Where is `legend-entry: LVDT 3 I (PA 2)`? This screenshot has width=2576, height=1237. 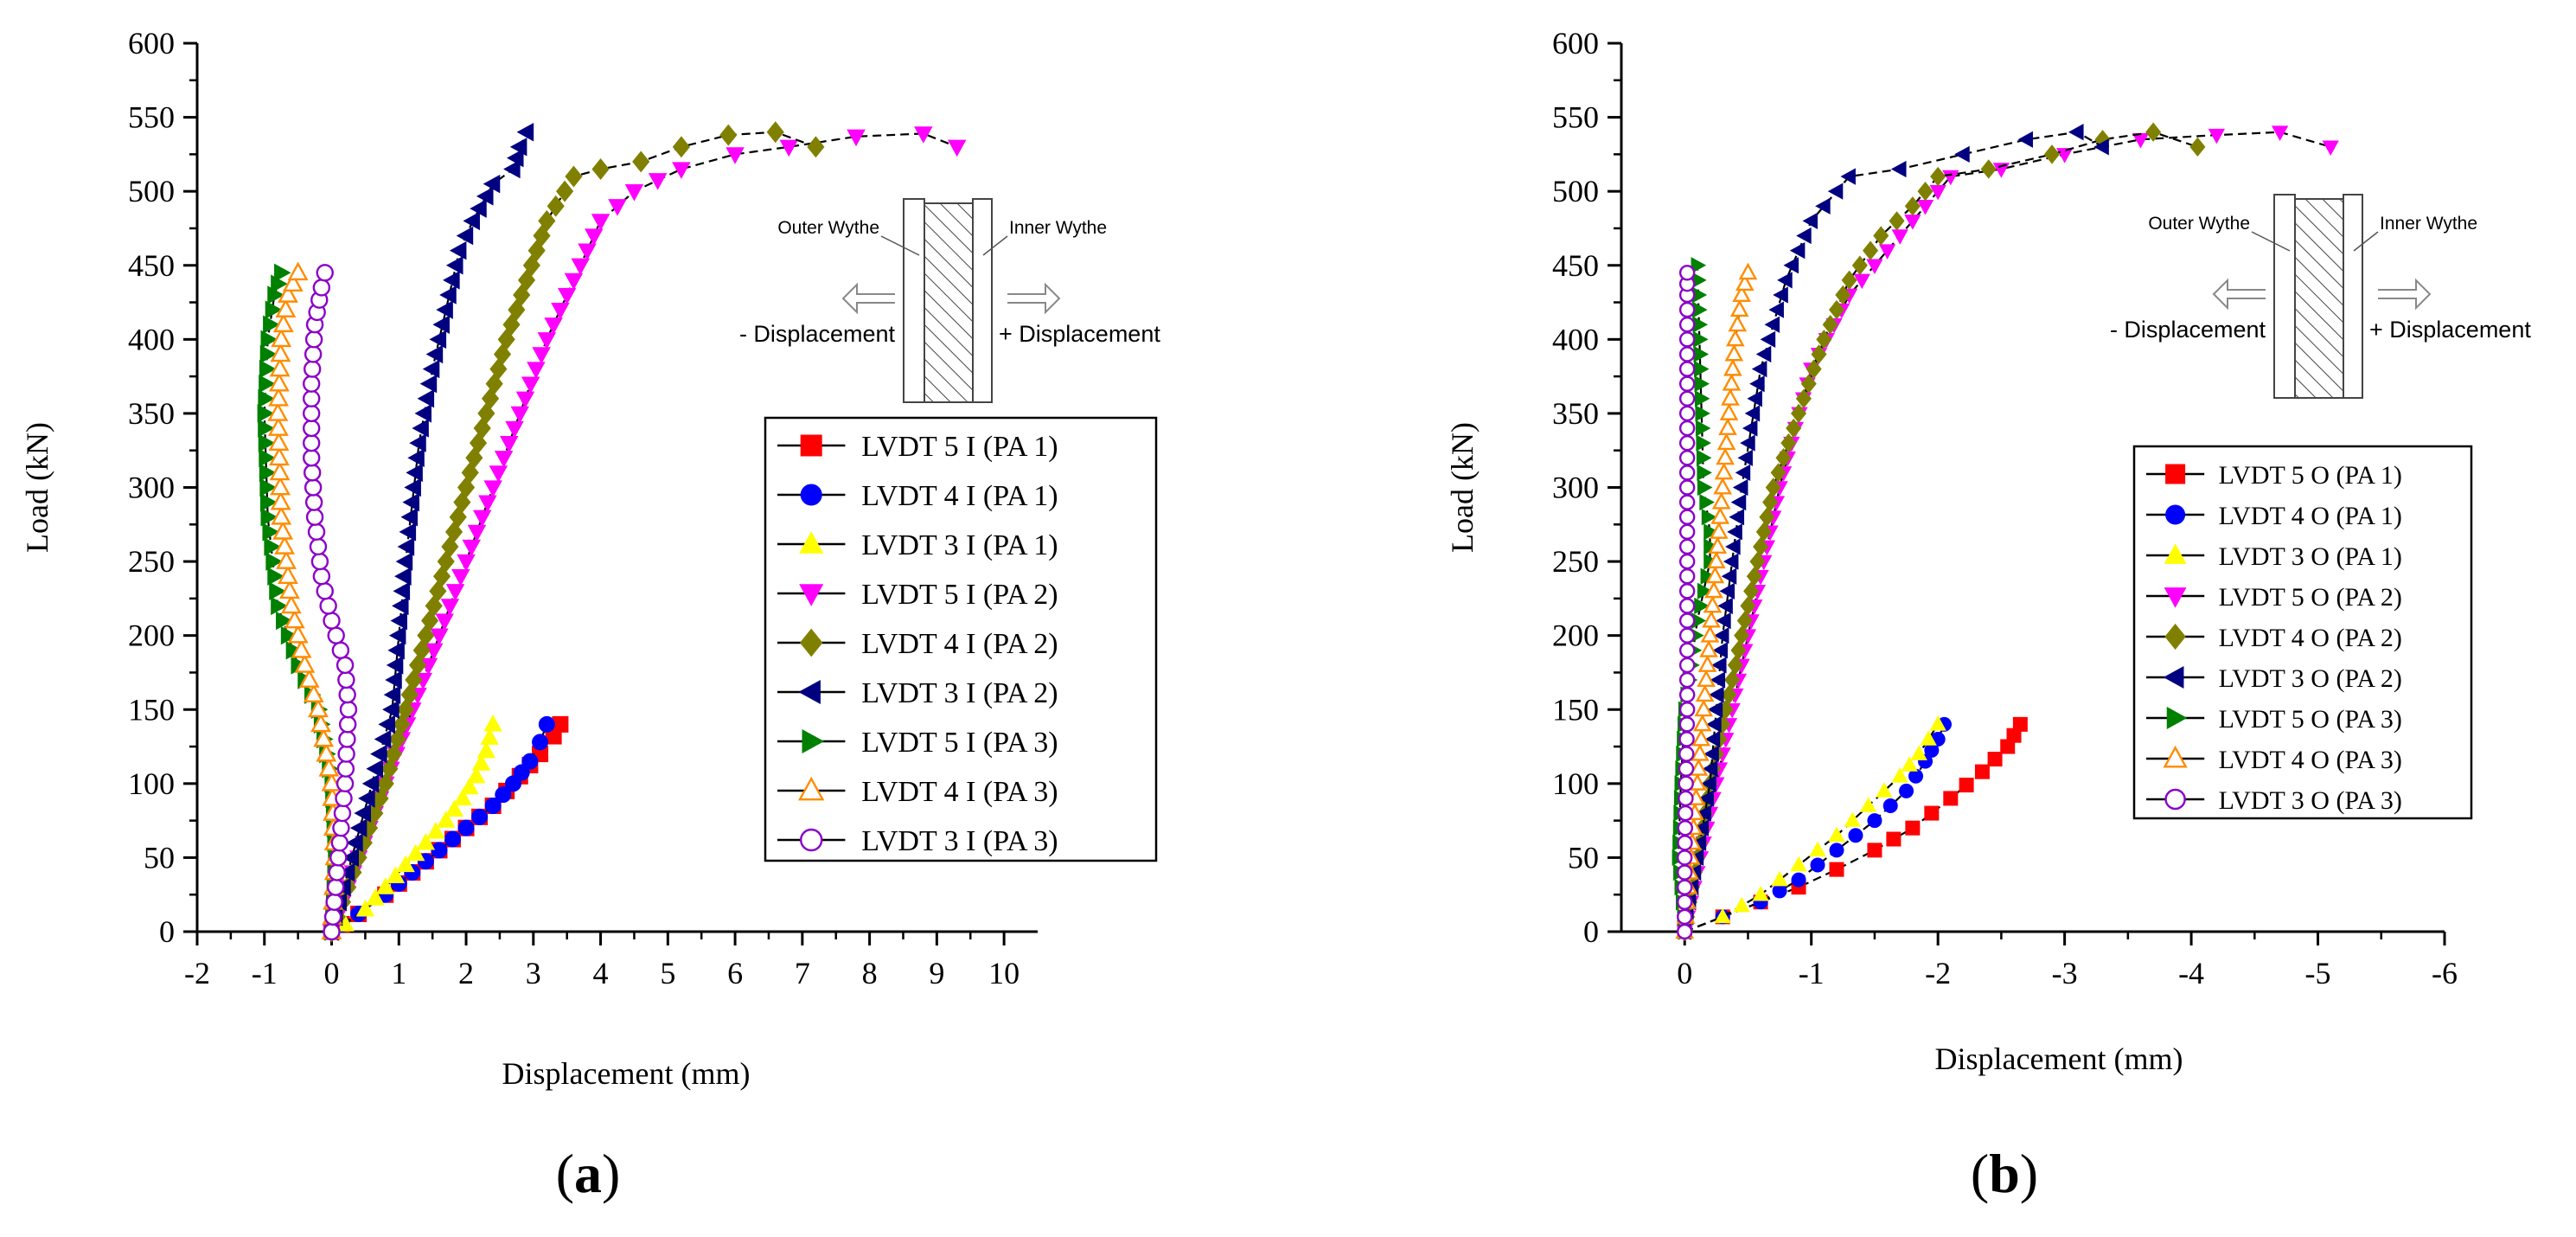 legend-entry: LVDT 3 I (PA 2) is located at coordinates (917, 693).